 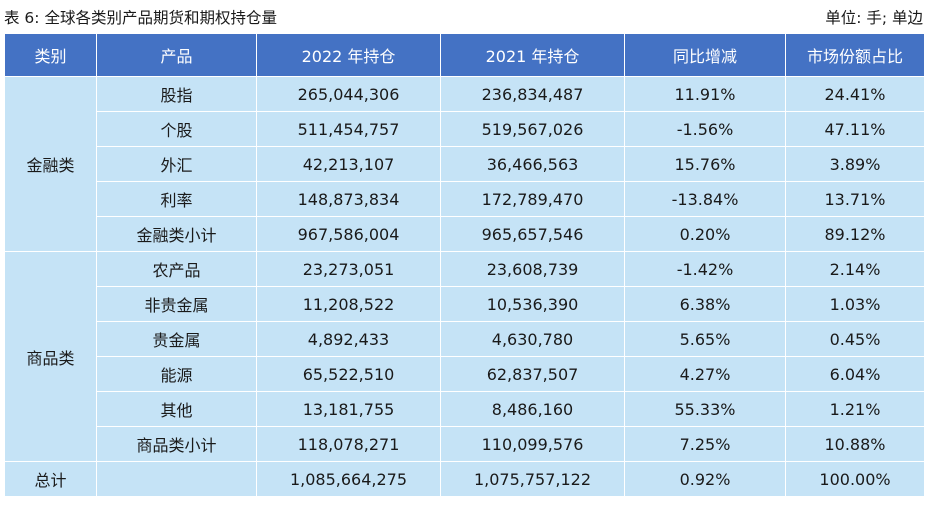 I want to click on cell-2021: 1,075,757,122, so click(x=532, y=479).